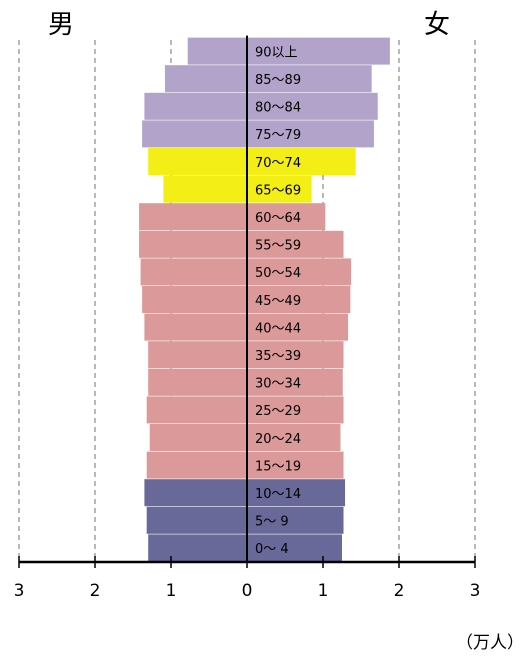 The image size is (530, 658). Describe the element at coordinates (278, 466) in the screenshot. I see `age-label: 15～19` at that location.